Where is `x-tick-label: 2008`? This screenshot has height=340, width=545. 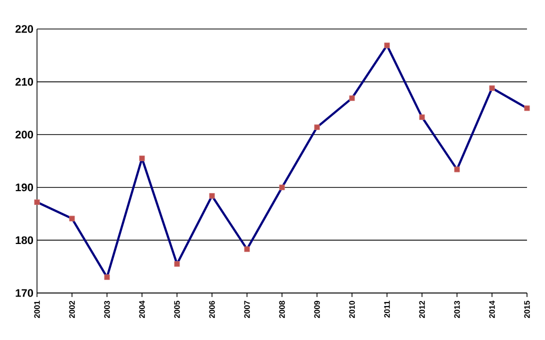
x-tick-label: 2008 is located at coordinates (282, 309).